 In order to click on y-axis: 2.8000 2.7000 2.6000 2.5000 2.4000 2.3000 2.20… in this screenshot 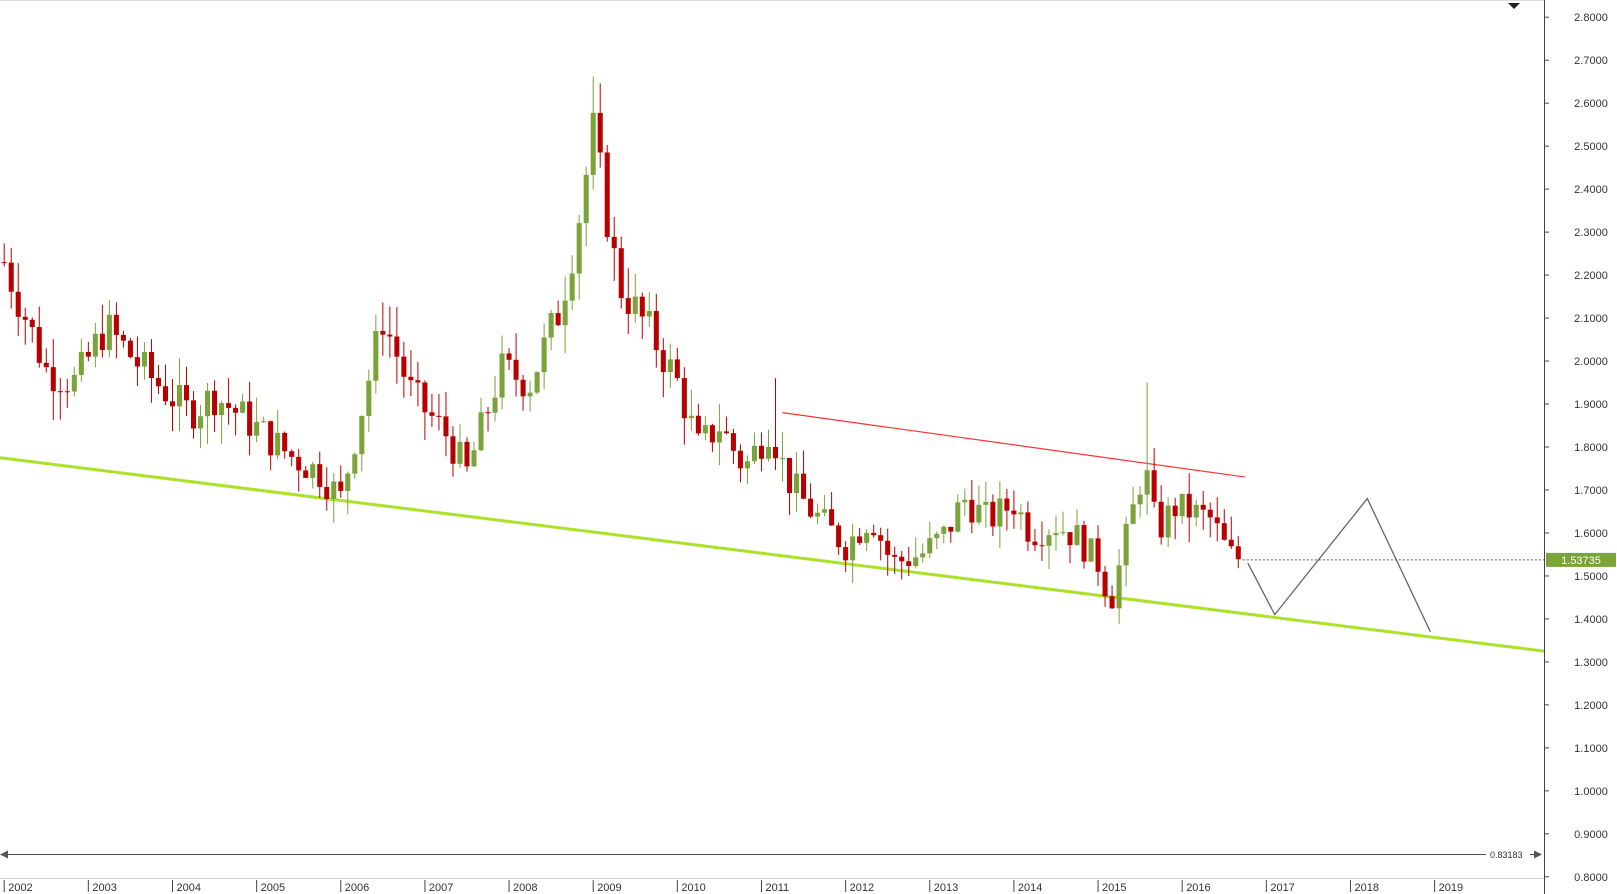, I will do `click(1580, 447)`.